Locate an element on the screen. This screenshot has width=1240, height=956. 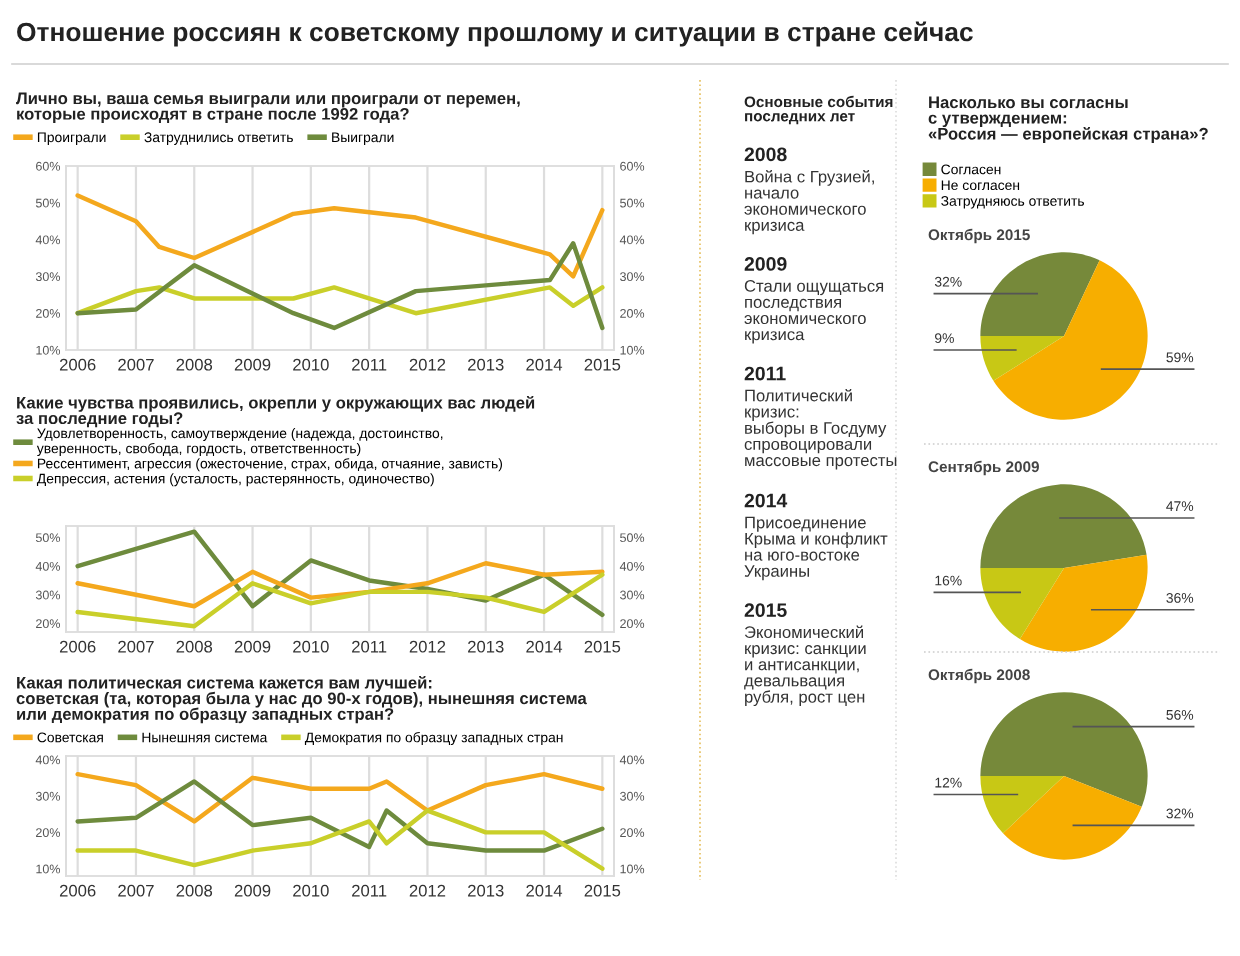
text: 2009 is located at coordinates (765, 264).